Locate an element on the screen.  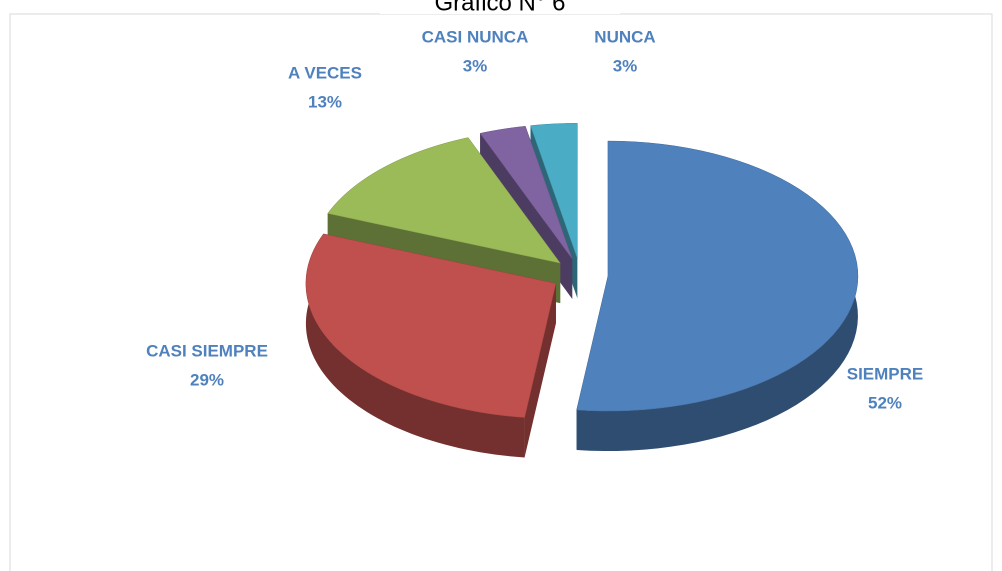
data-label-category: CASI NUNCA is located at coordinates (475, 36).